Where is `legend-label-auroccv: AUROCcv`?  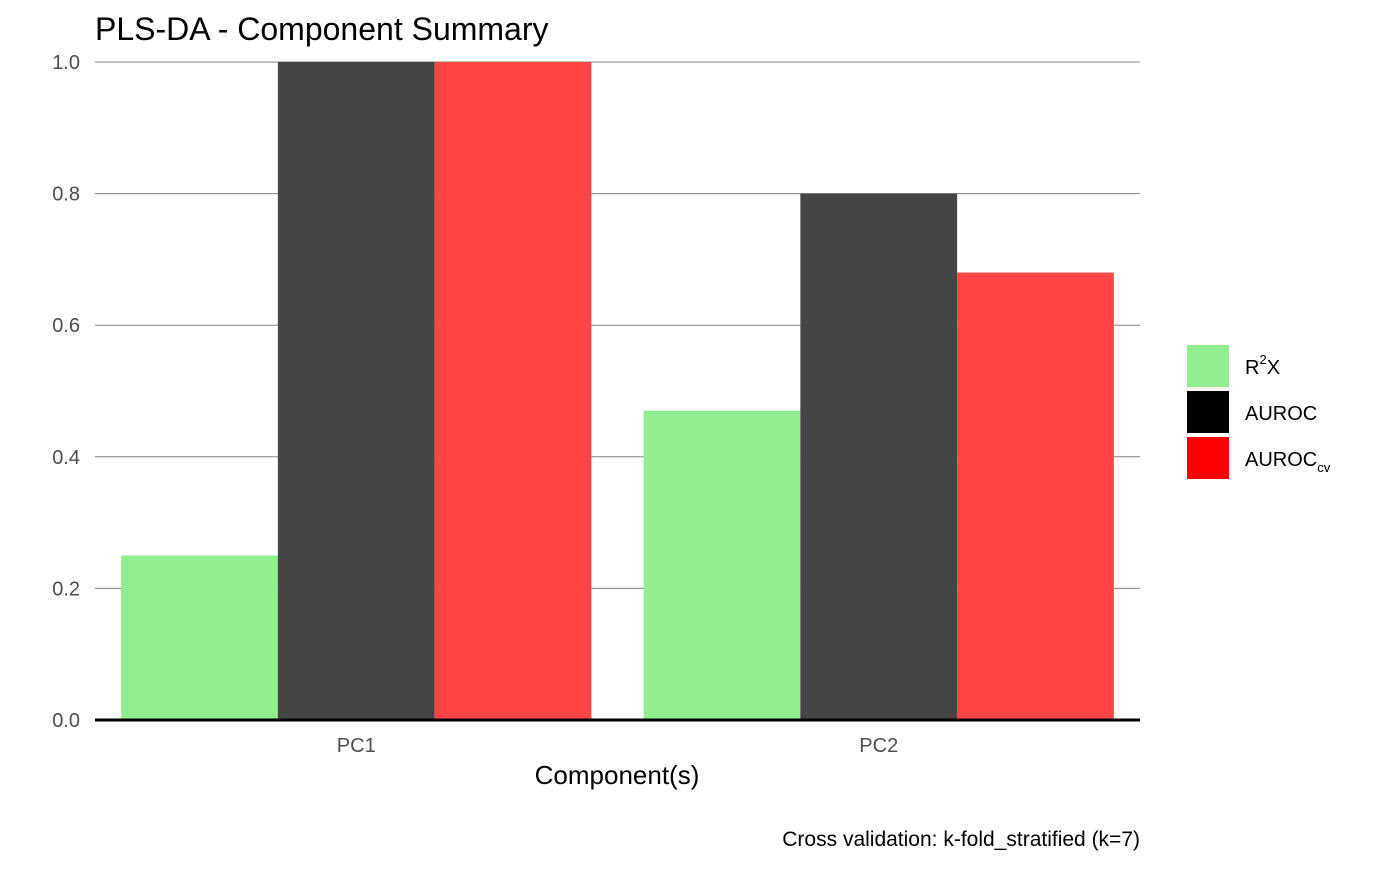 legend-label-auroccv: AUROCcv is located at coordinates (1288, 462).